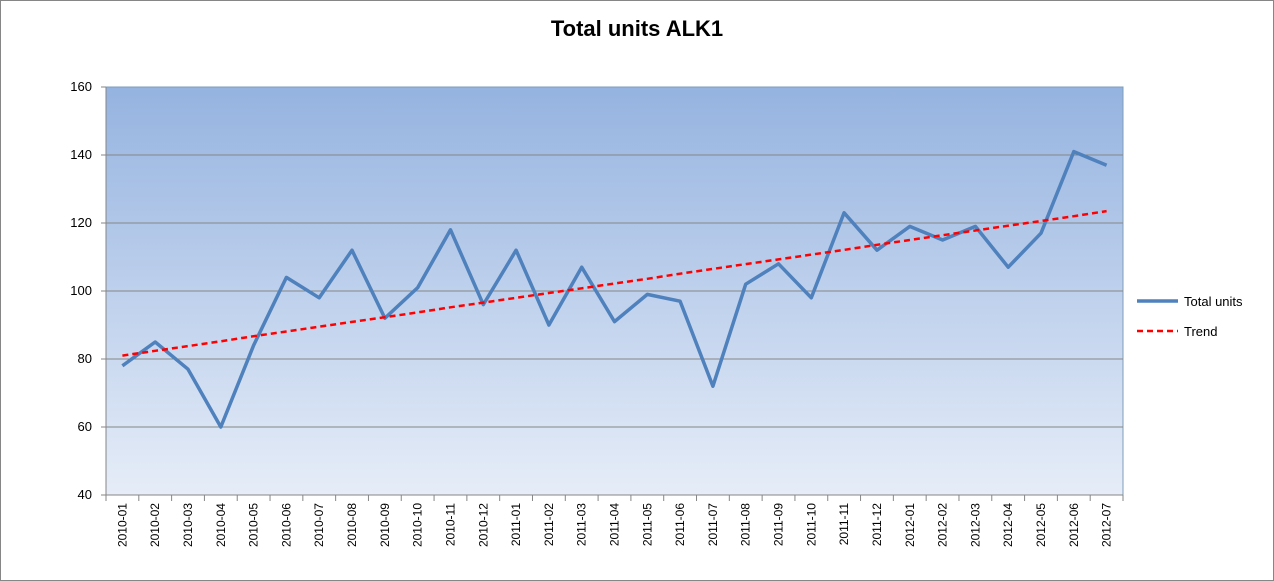 The height and width of the screenshot is (581, 1274). I want to click on x-tick-label: 2012-02, so click(943, 525).